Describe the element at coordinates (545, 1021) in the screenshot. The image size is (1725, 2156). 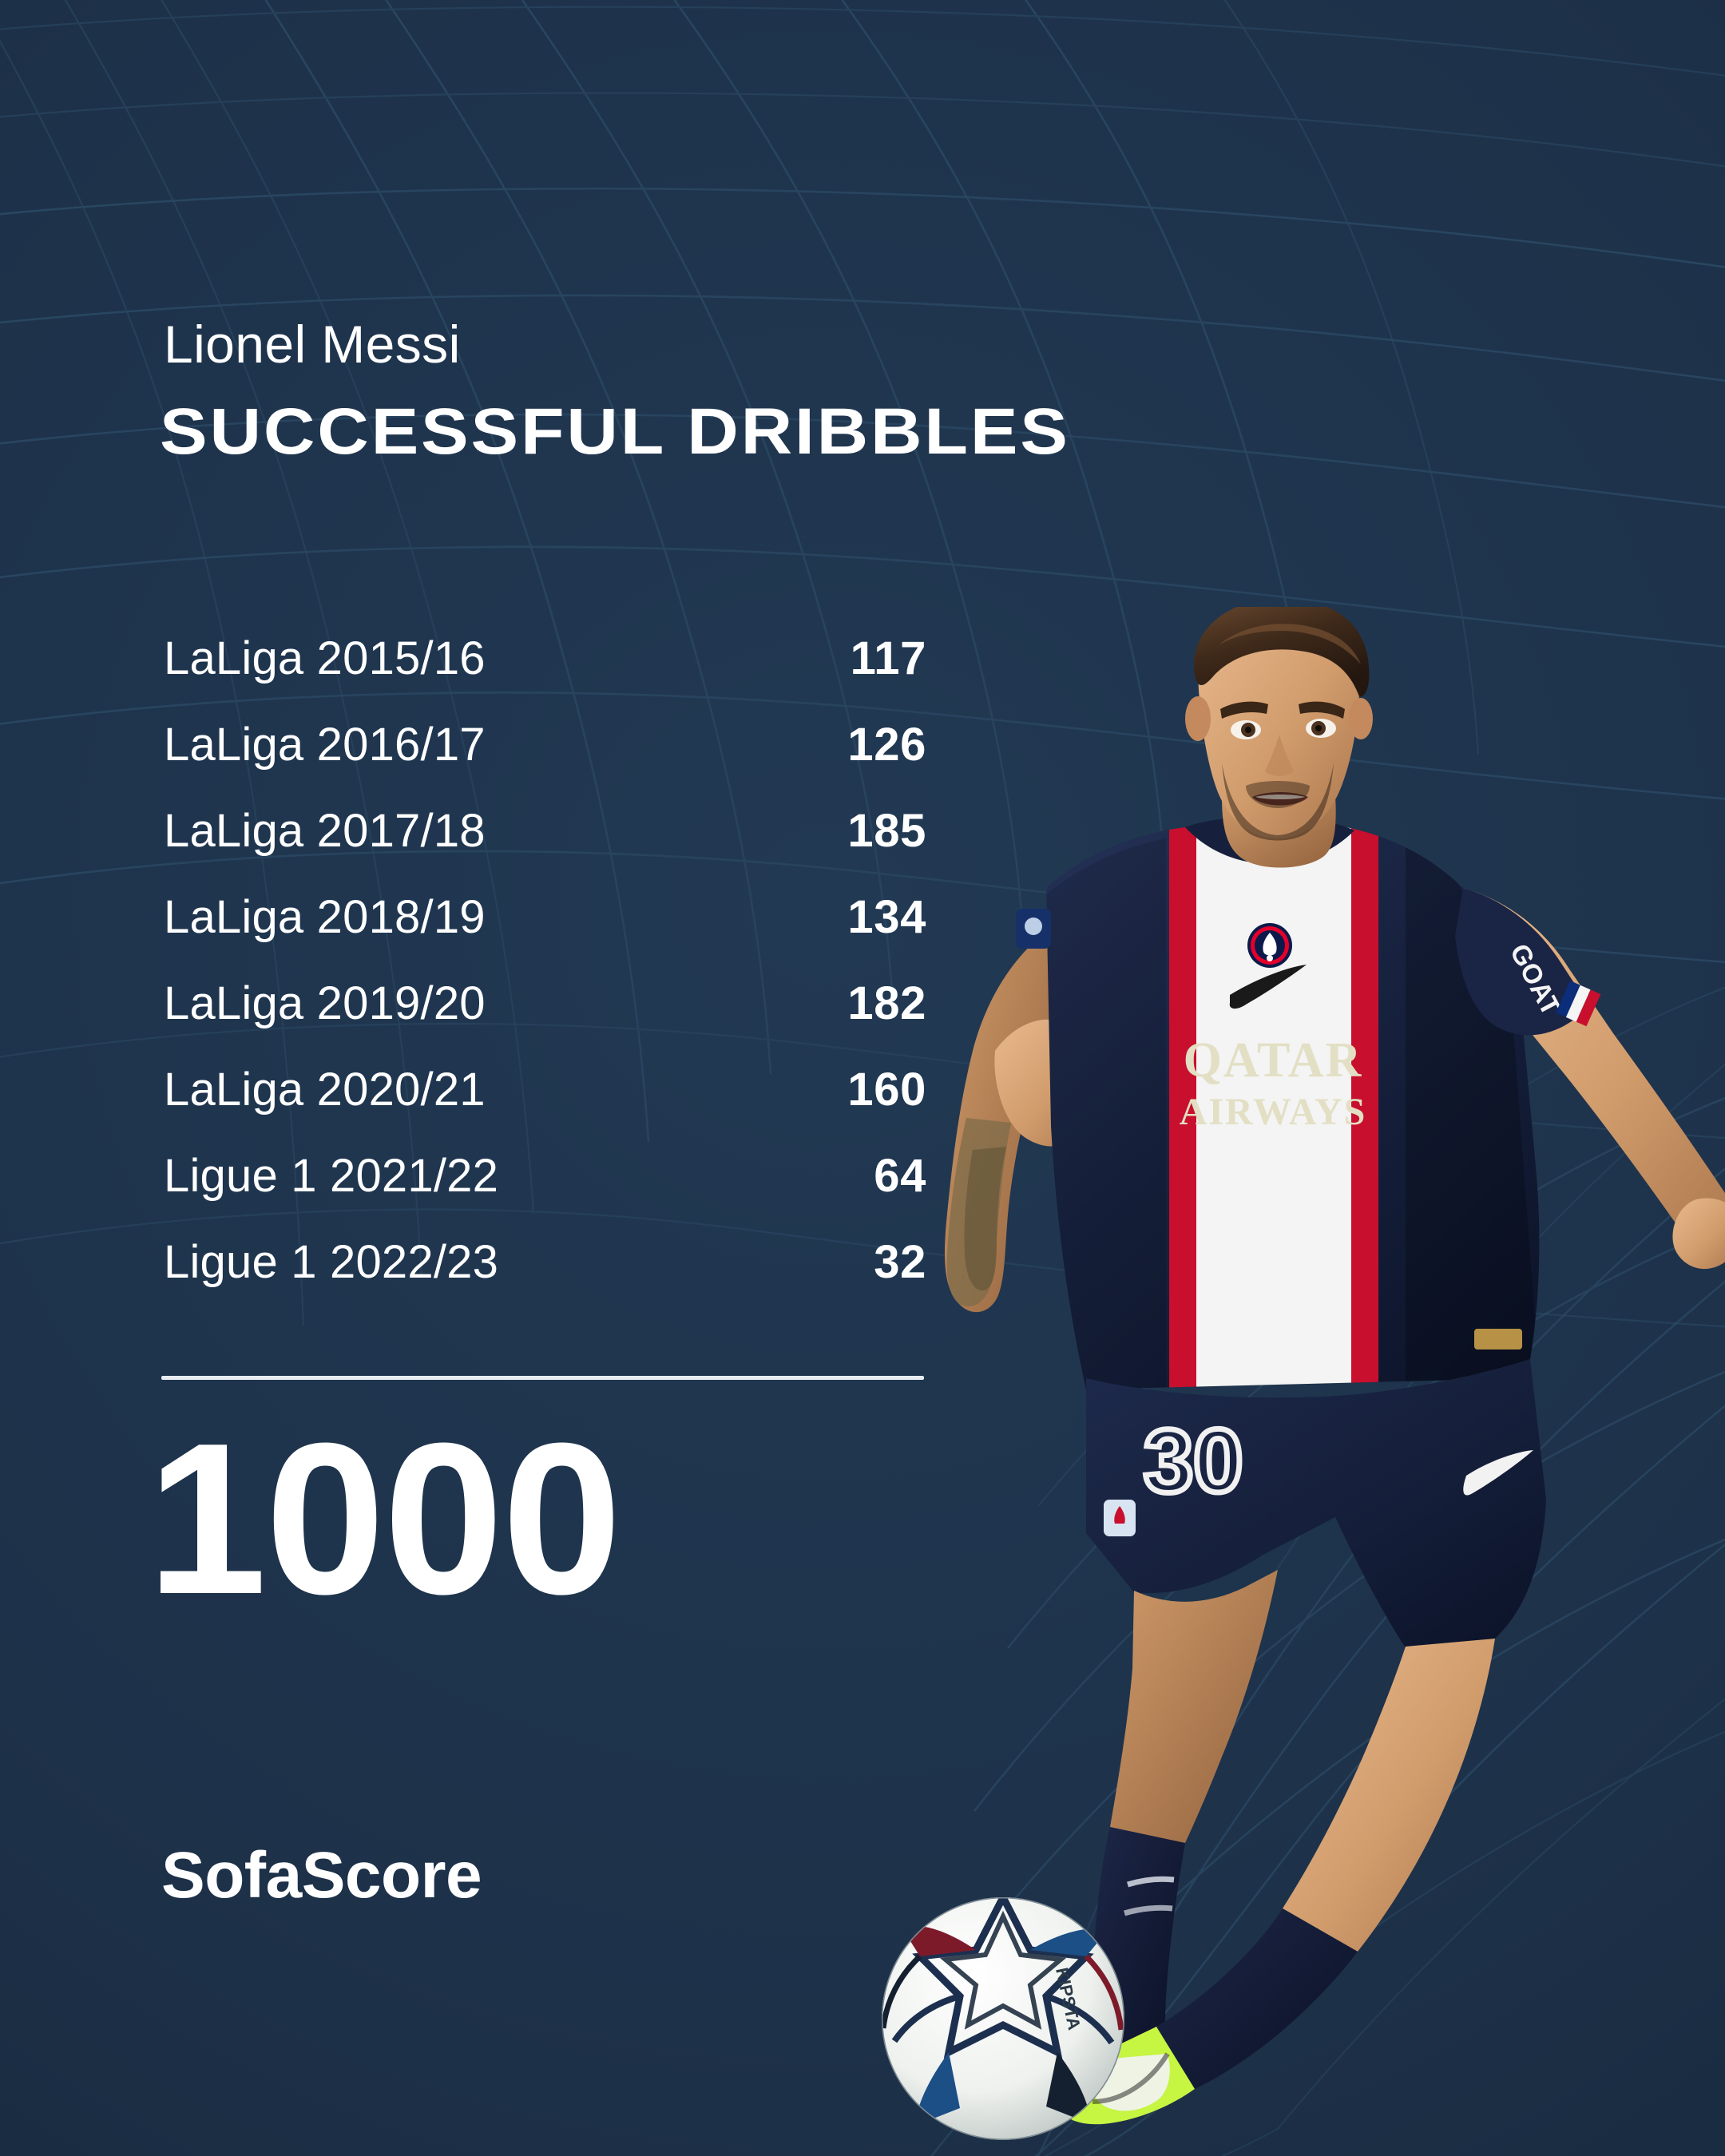
I see `stat-row: LaLiga 2019/20 182` at that location.